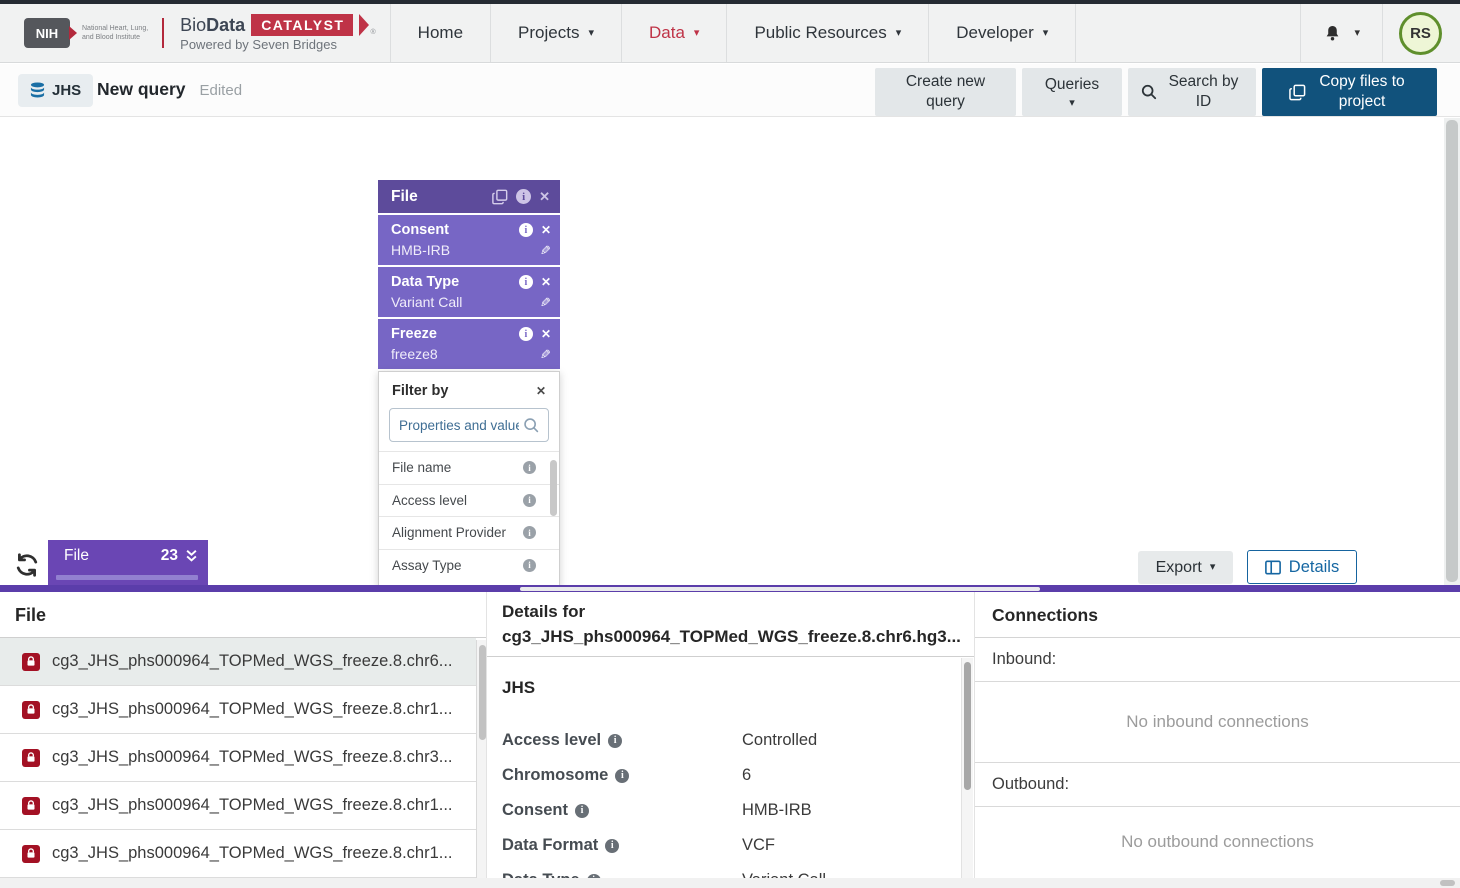  What do you see at coordinates (459, 425) in the screenshot?
I see `property-search-input` at bounding box center [459, 425].